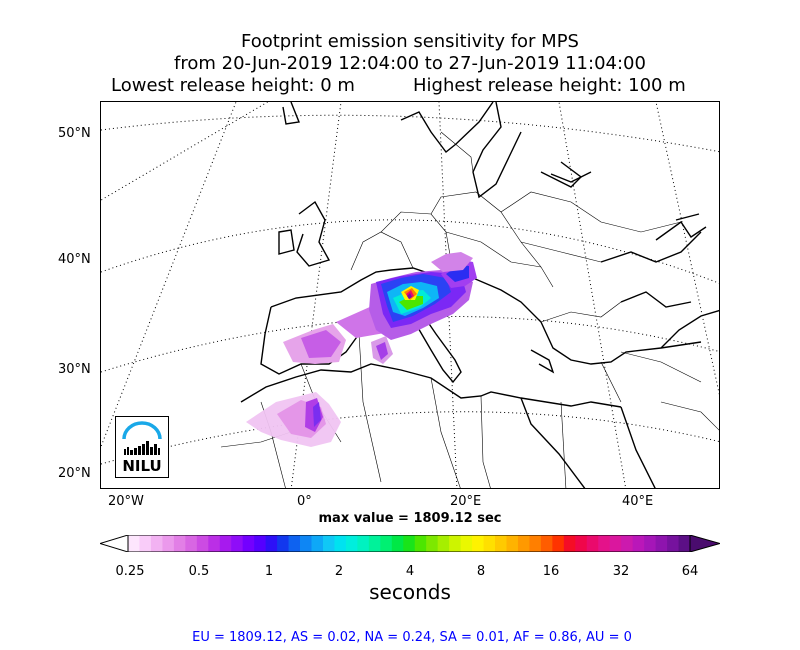 This screenshot has height=650, width=800. Describe the element at coordinates (361, 349) in the screenshot. I see `footprint-plume` at that location.